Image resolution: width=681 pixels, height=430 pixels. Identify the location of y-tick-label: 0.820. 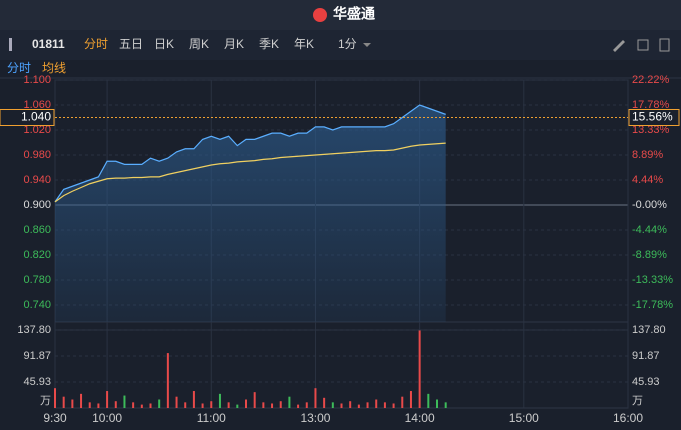
(37, 255).